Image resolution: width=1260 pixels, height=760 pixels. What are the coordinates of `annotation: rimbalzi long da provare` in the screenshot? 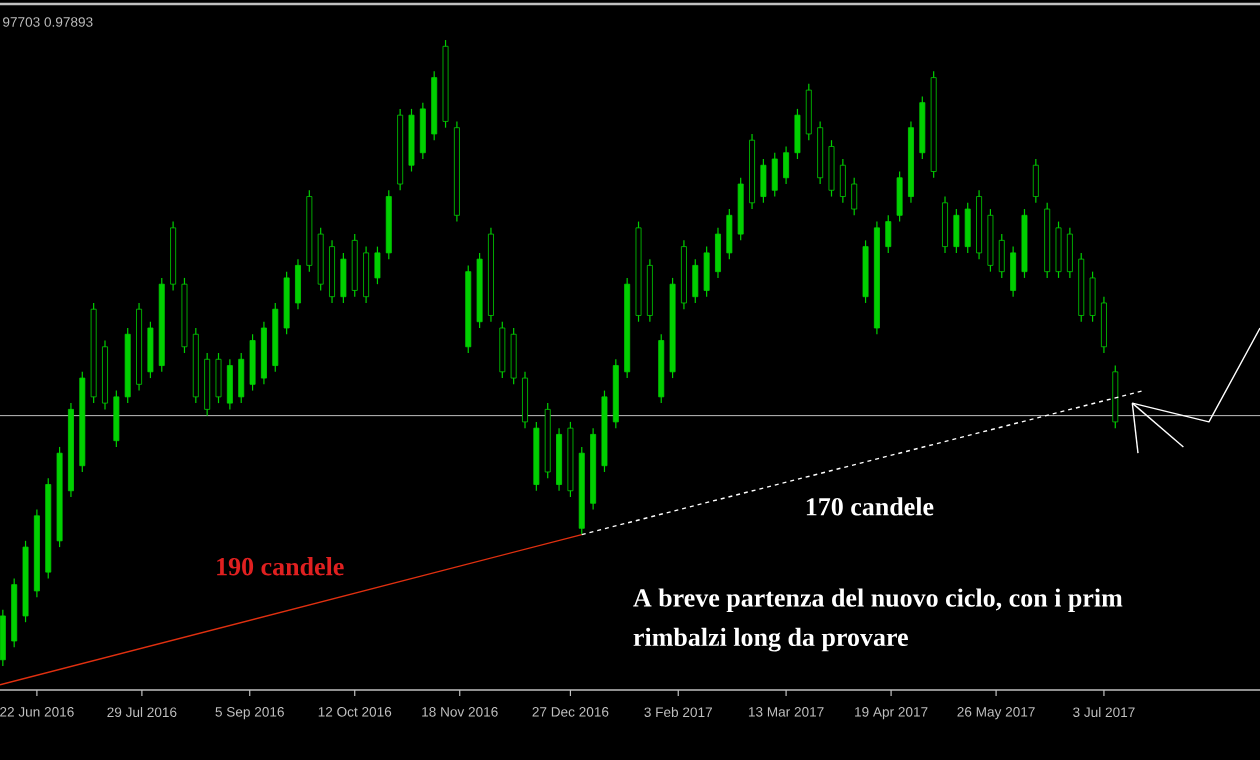 It's located at (770, 639).